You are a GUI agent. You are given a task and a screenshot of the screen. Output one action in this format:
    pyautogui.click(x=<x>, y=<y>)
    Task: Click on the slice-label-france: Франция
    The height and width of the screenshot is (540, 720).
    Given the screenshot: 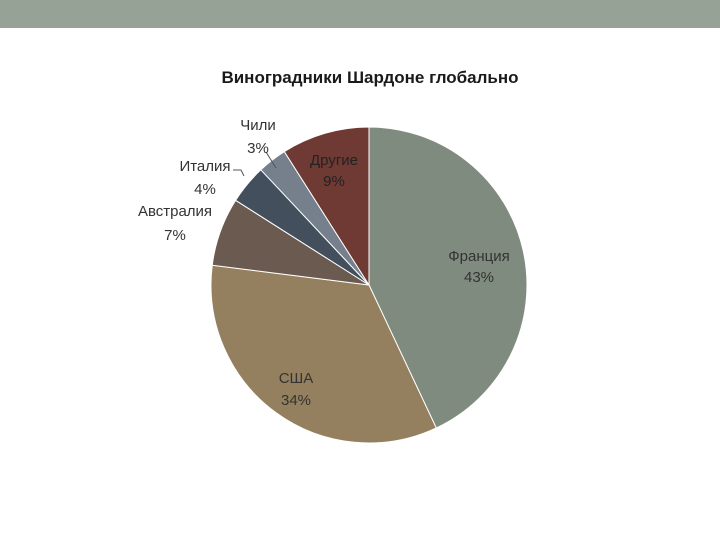 What is the action you would take?
    pyautogui.click(x=478, y=256)
    